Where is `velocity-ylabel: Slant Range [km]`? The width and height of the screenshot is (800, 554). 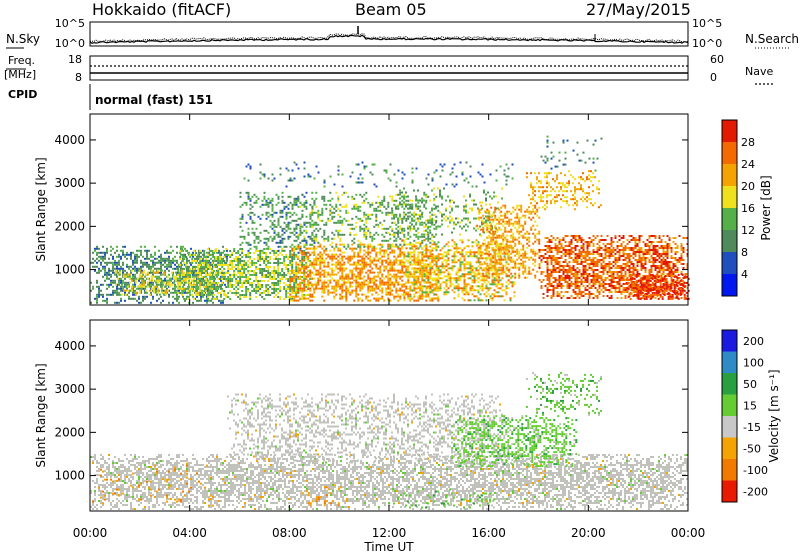
velocity-ylabel: Slant Range [km] is located at coordinates (41, 415).